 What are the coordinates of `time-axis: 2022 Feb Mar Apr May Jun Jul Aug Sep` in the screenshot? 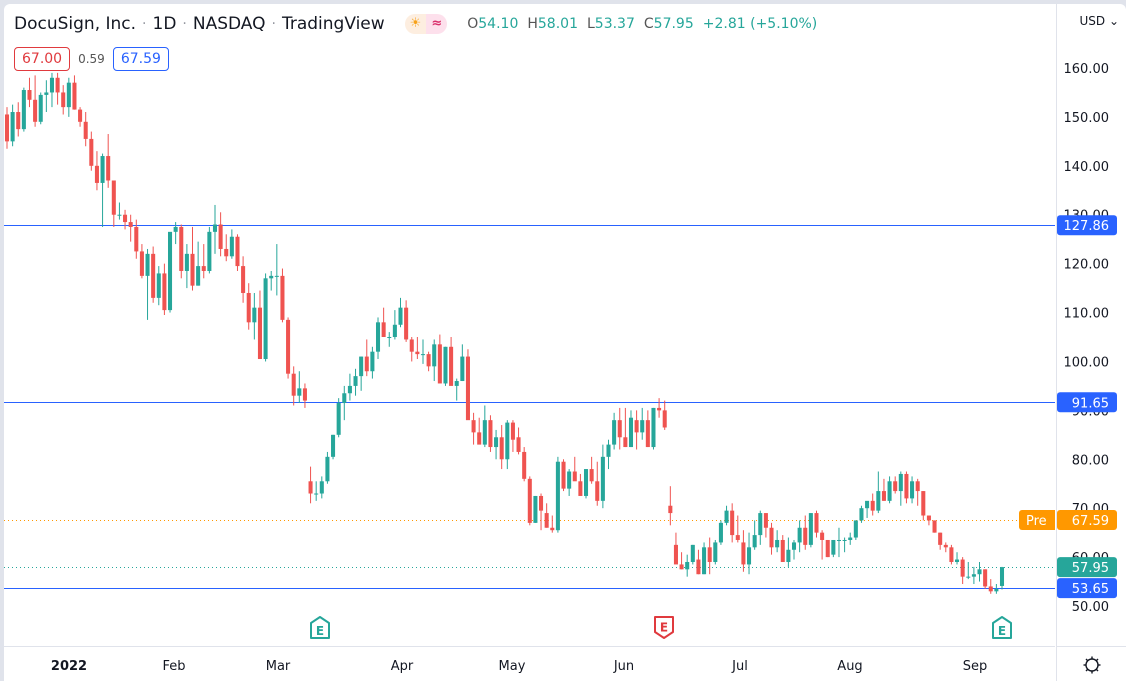 It's located at (529, 663).